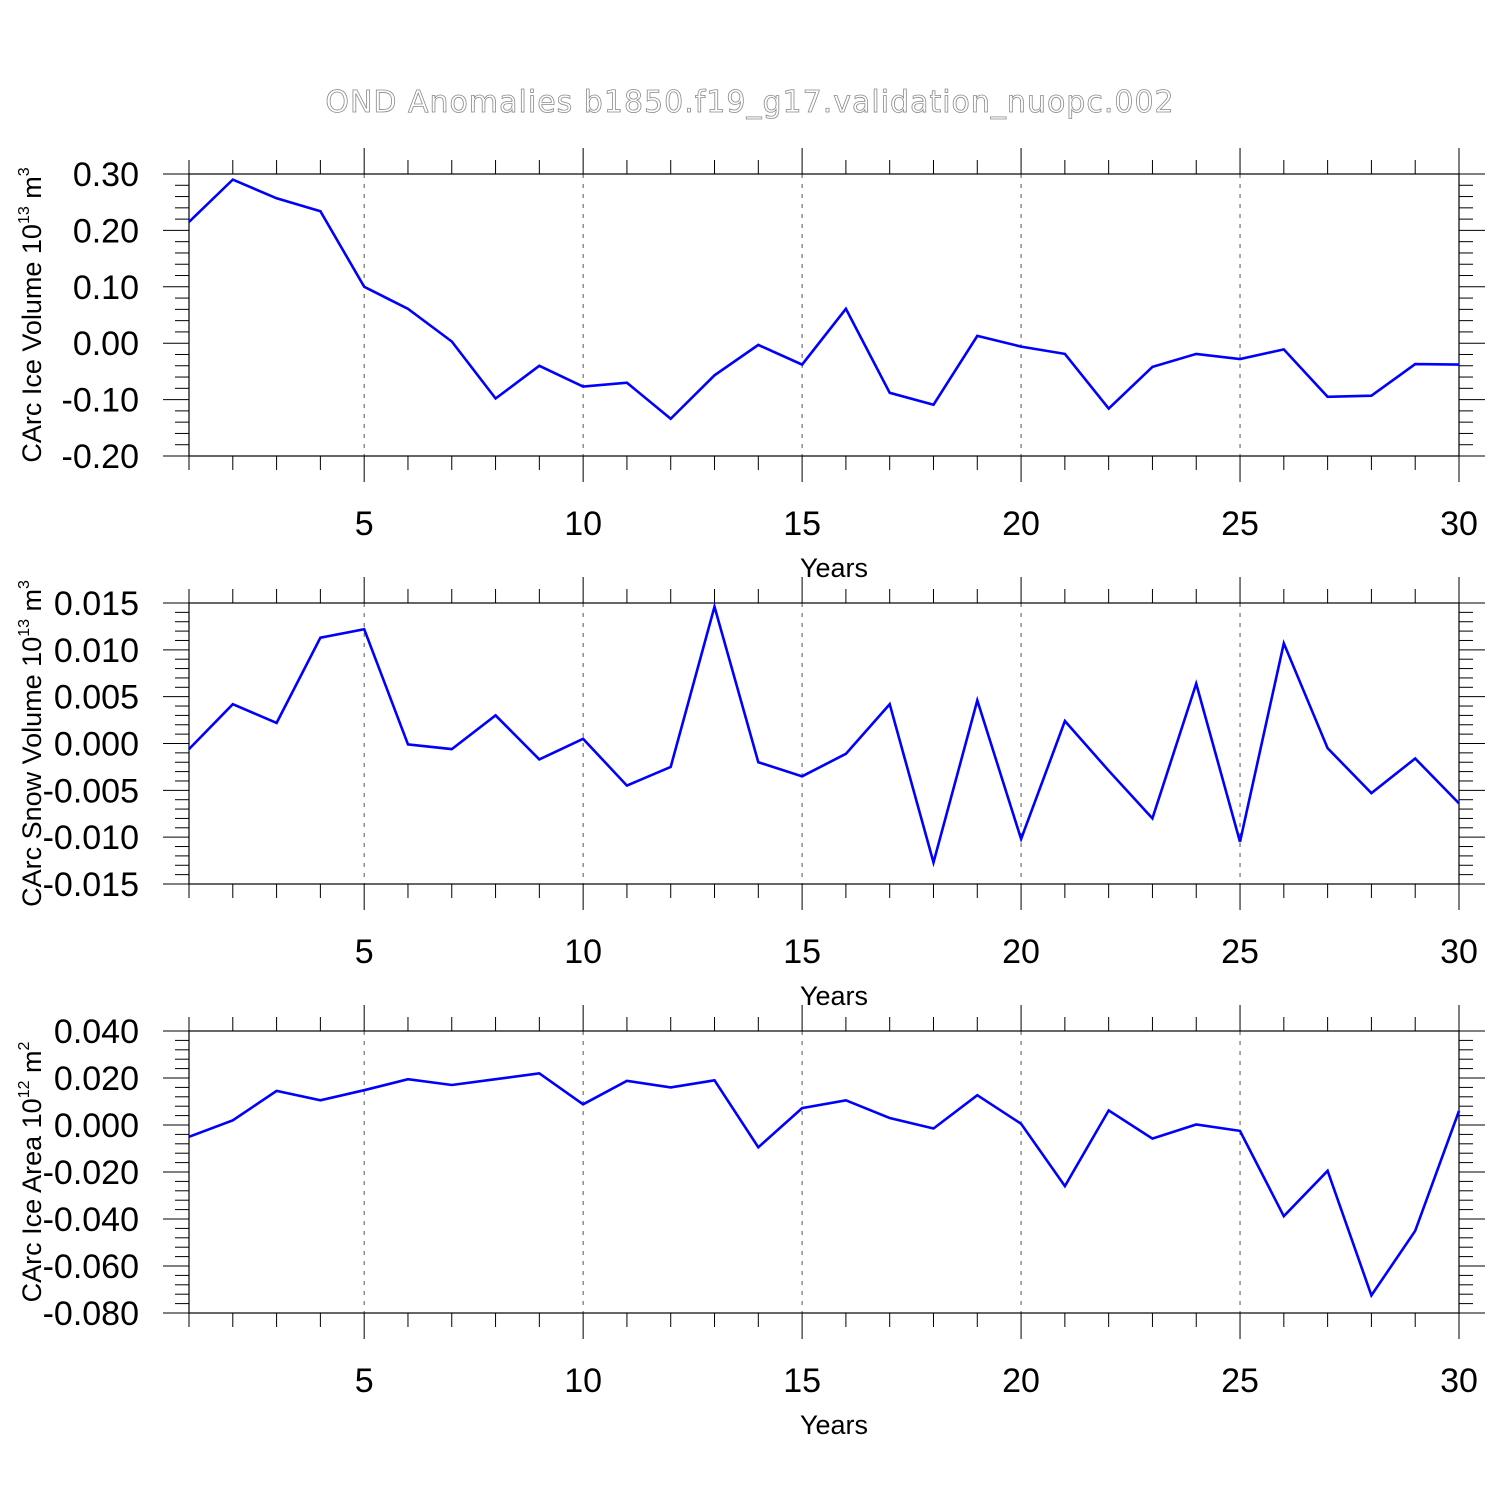 The height and width of the screenshot is (1500, 1500). What do you see at coordinates (106, 175) in the screenshot?
I see `y-tick-label: 0.30` at bounding box center [106, 175].